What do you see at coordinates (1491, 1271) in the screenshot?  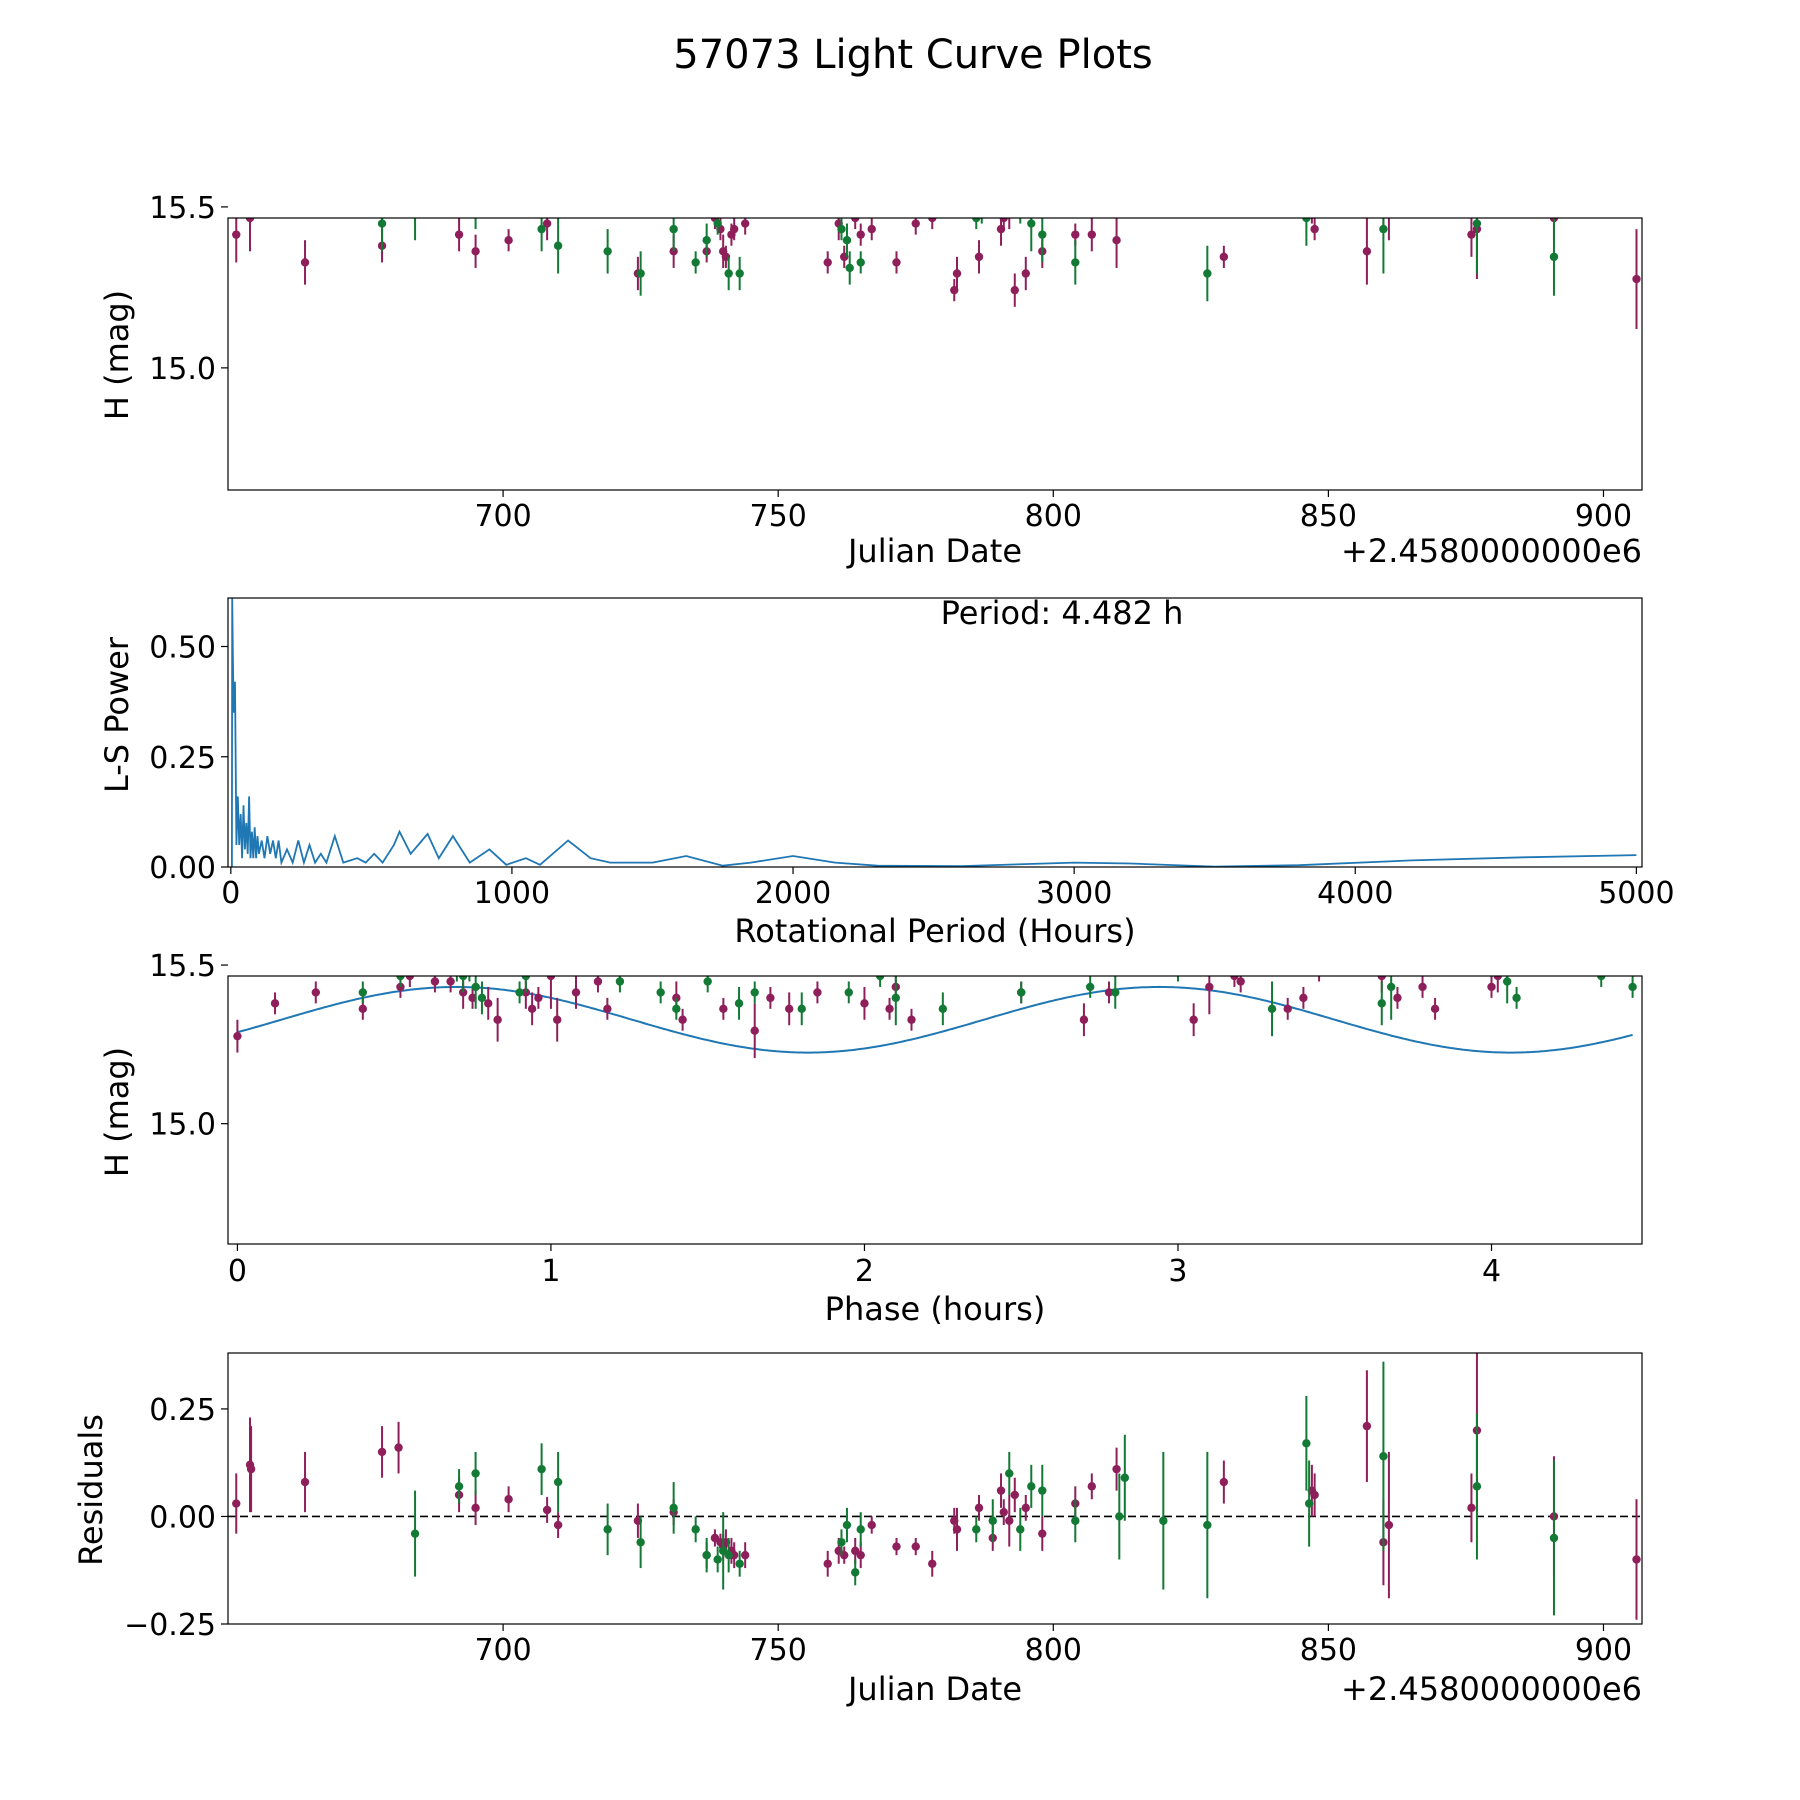 I see `phased-xtick-label: 4` at bounding box center [1491, 1271].